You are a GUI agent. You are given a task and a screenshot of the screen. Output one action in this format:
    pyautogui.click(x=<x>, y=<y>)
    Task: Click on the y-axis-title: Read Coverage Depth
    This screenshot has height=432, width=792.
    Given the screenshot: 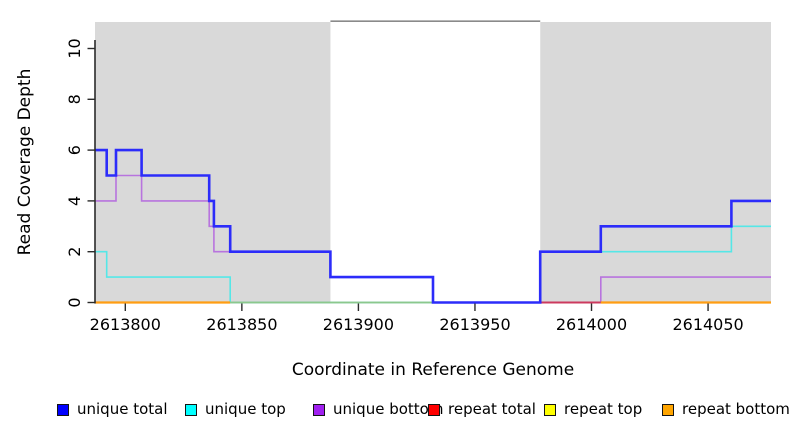 What is the action you would take?
    pyautogui.click(x=25, y=162)
    